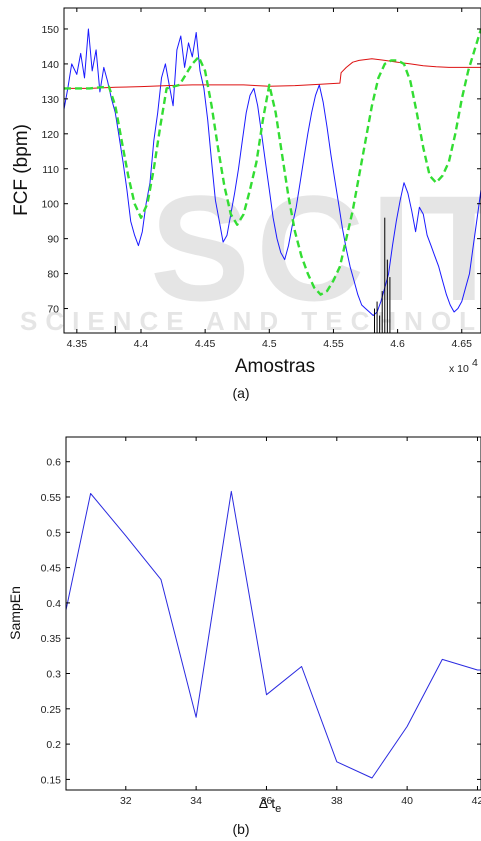 This screenshot has width=481, height=841. Describe the element at coordinates (407, 801) in the screenshot. I see `x-tick-label-4: 40` at that location.